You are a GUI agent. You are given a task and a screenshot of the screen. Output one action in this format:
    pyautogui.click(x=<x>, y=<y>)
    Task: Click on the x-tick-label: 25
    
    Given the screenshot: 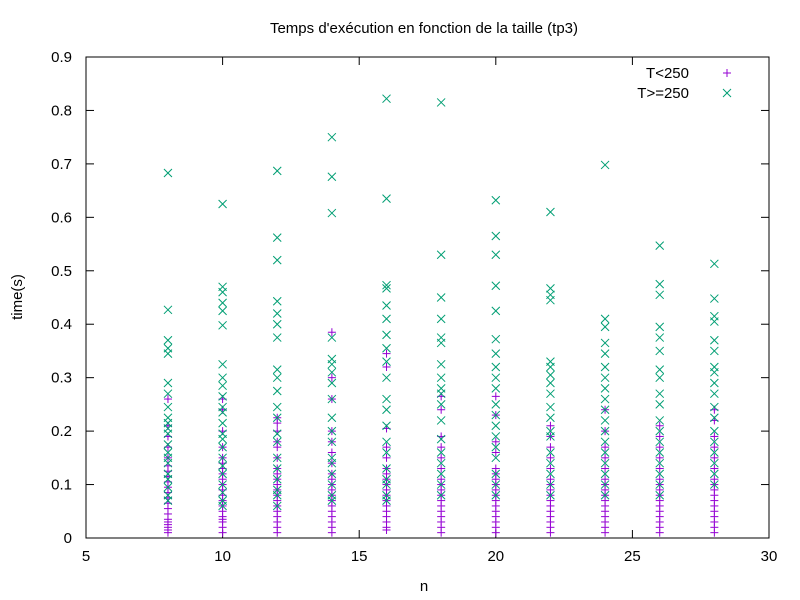 What is the action you would take?
    pyautogui.click(x=632, y=556)
    